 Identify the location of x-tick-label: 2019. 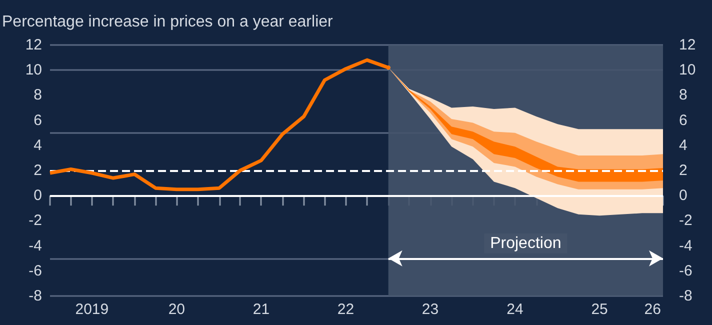
(92, 309).